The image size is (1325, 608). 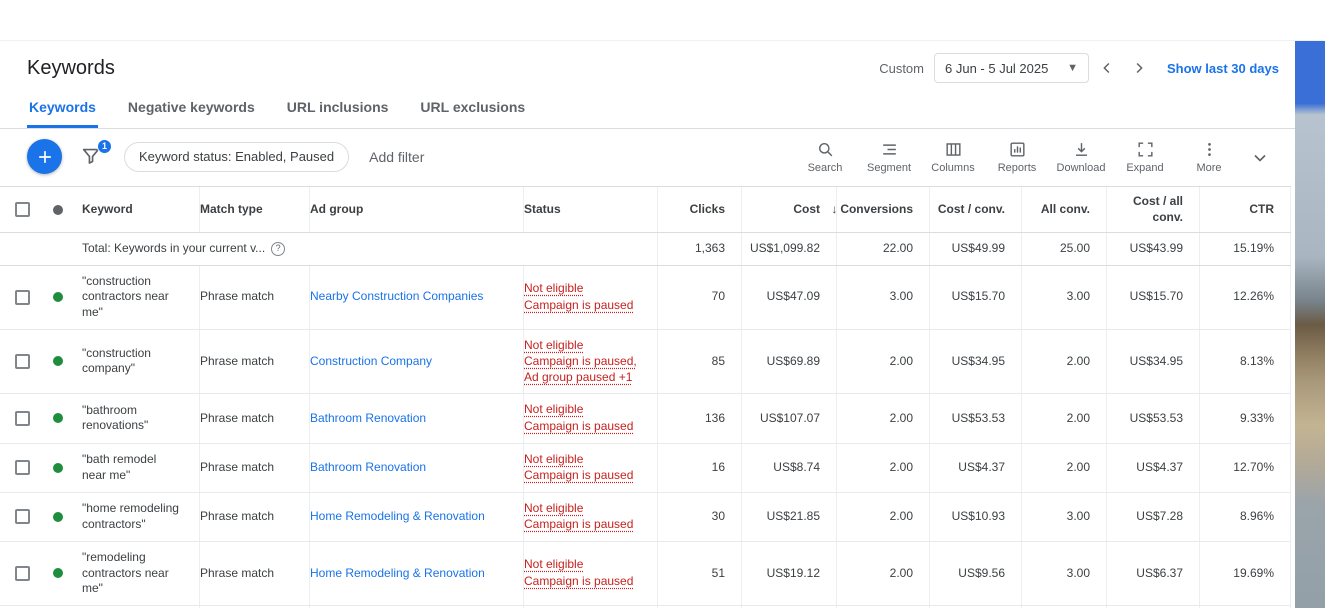 What do you see at coordinates (191, 107) in the screenshot?
I see `tab-negative-keywords: Negative keywords` at bounding box center [191, 107].